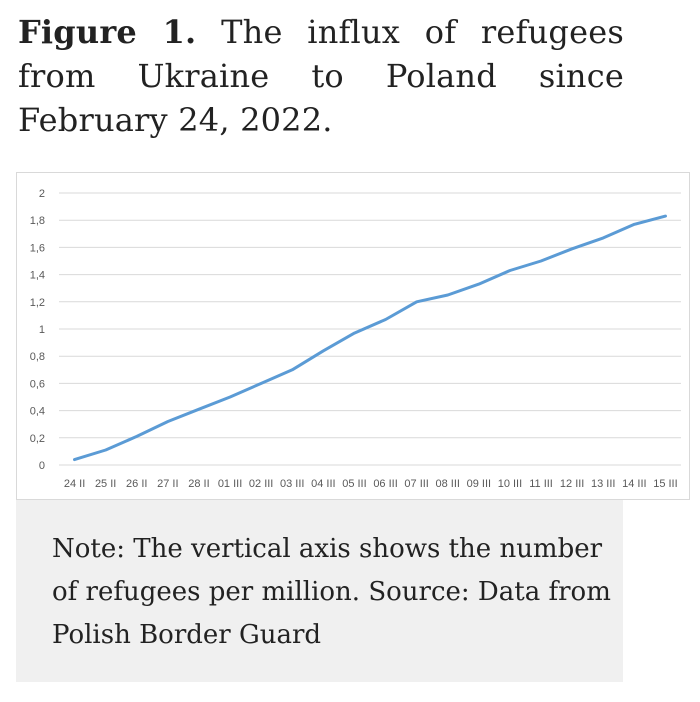  I want to click on y-tick-label: 0,4, so click(37, 412).